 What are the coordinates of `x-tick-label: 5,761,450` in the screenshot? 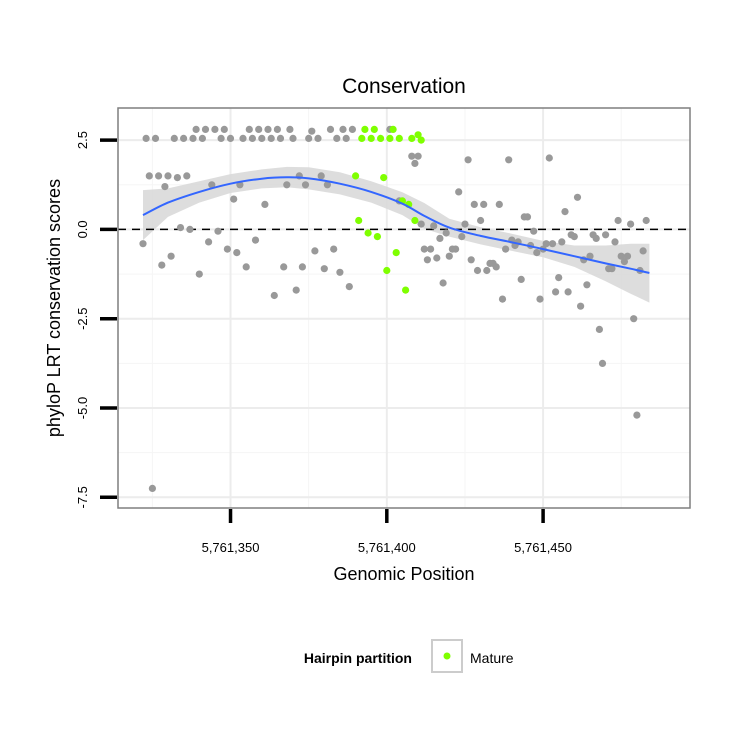 It's located at (543, 547).